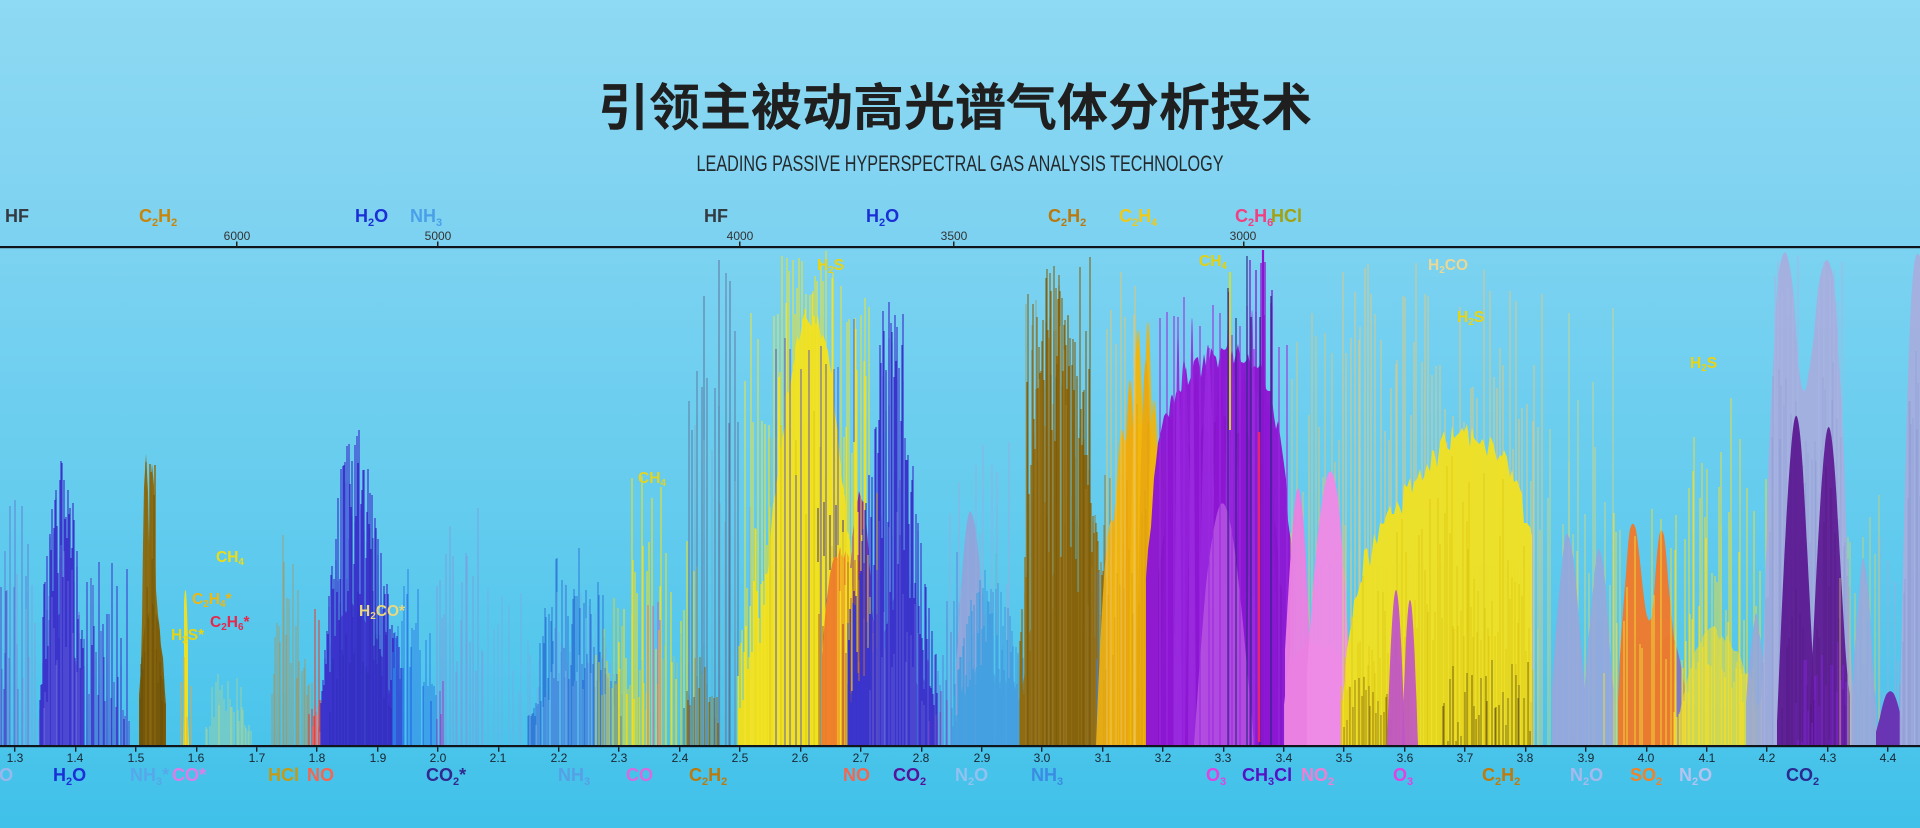 This screenshot has width=1920, height=828. Describe the element at coordinates (498, 758) in the screenshot. I see `svg-text: 2.1` at that location.